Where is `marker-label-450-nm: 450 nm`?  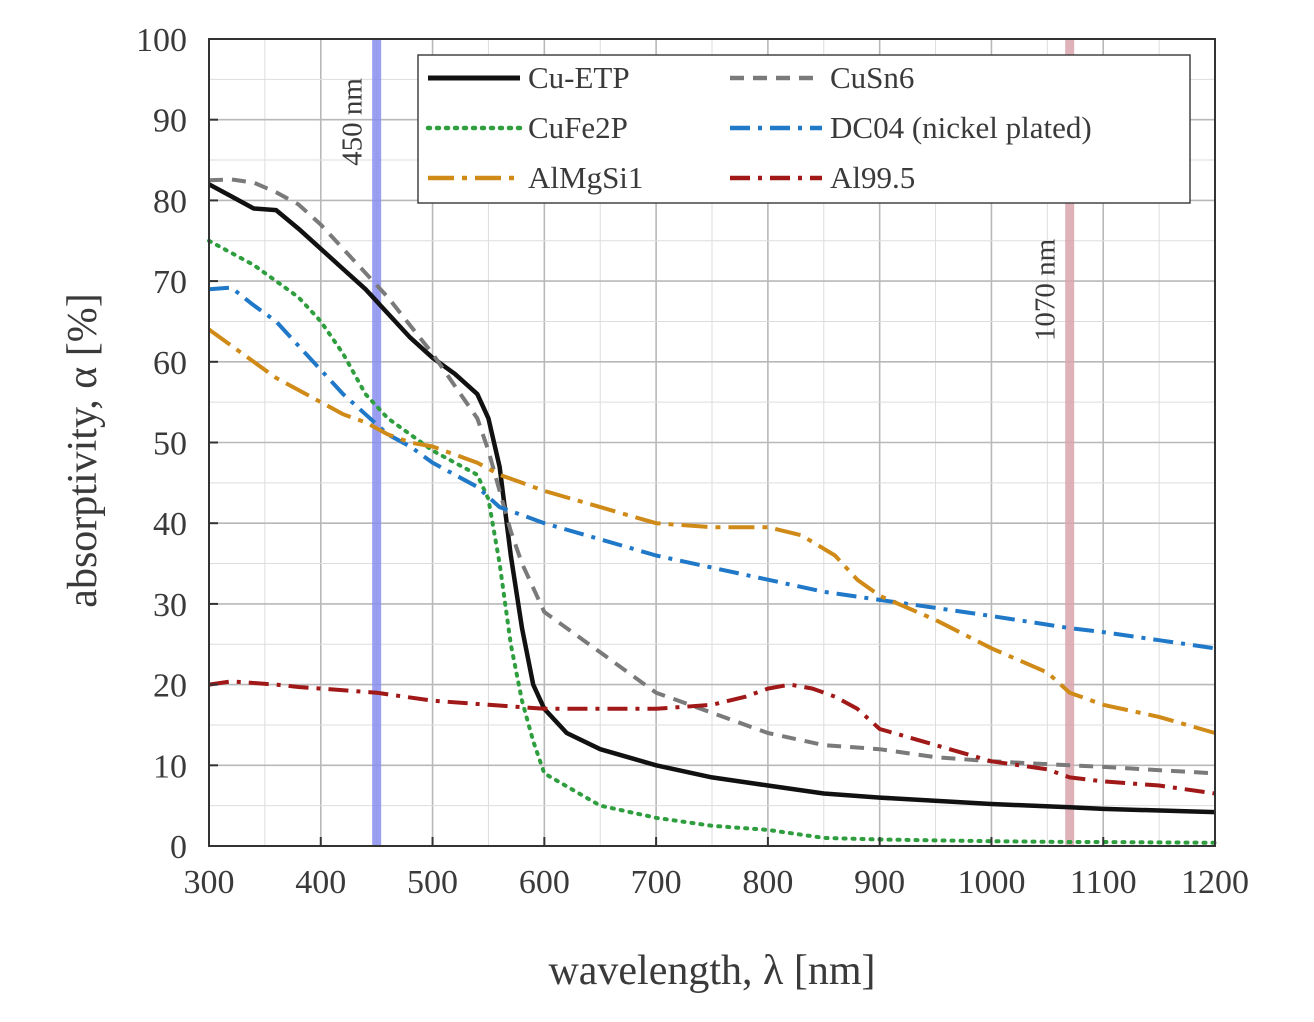
marker-label-450-nm: 450 nm is located at coordinates (353, 122).